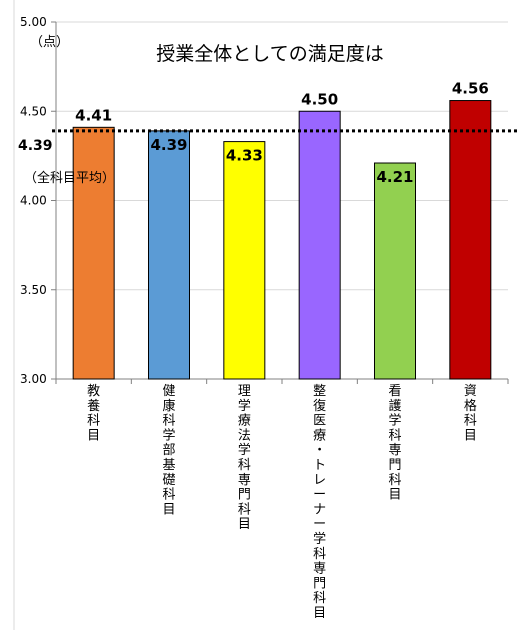 The width and height of the screenshot is (522, 630). What do you see at coordinates (49, 42) in the screenshot?
I see `y-axis-unit-label: （点）` at bounding box center [49, 42].